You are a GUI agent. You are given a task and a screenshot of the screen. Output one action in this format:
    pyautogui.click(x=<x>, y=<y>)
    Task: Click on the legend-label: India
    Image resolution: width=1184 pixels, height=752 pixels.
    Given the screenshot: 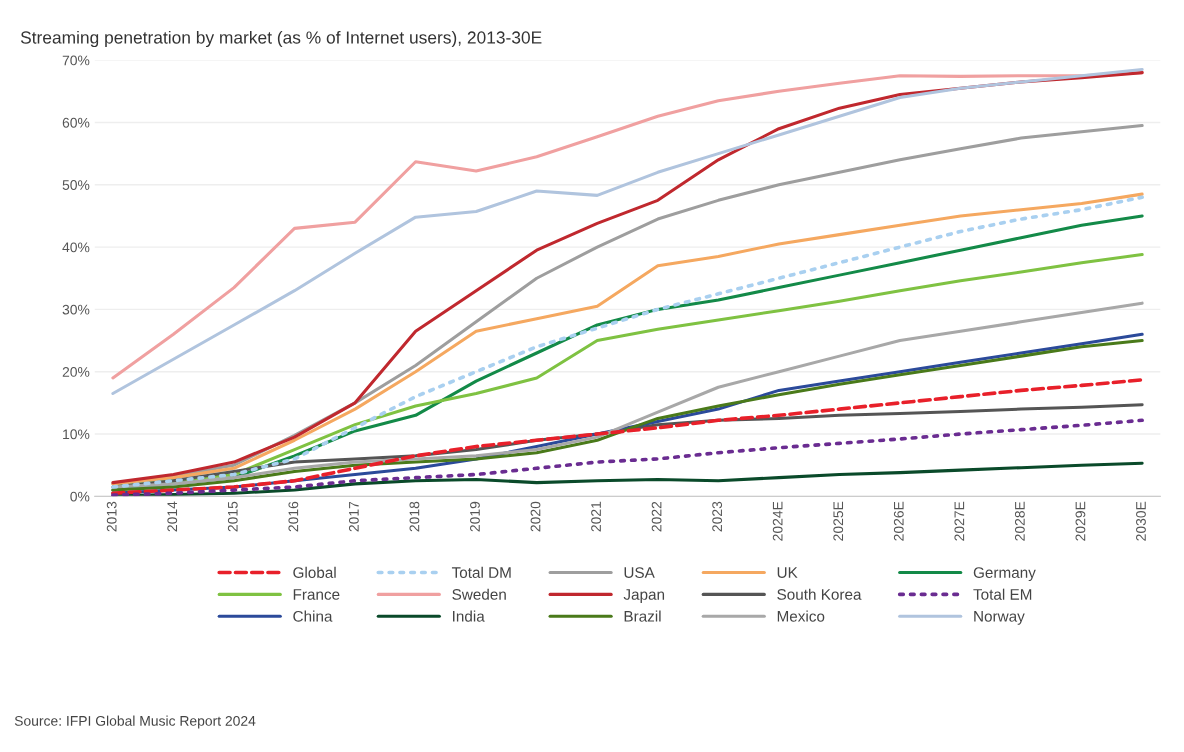 What is the action you would take?
    pyautogui.click(x=469, y=616)
    